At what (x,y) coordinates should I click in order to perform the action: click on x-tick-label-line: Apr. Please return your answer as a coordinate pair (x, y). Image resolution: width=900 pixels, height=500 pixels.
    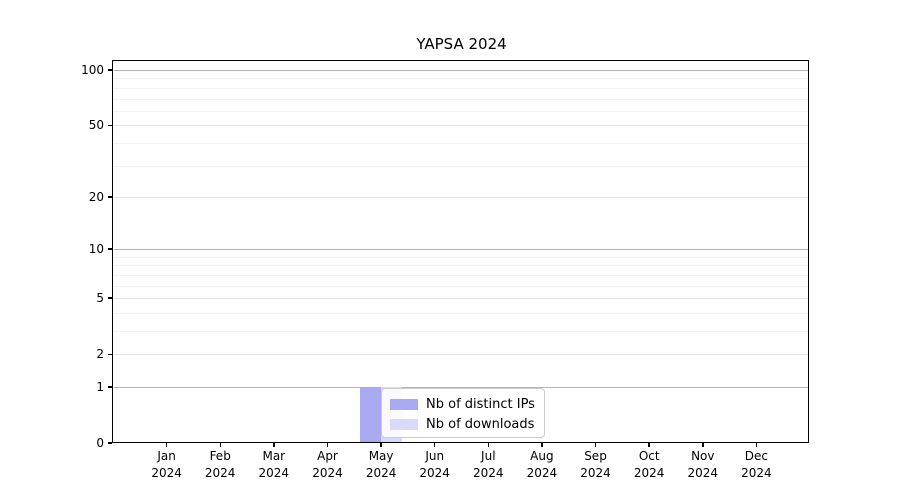
    Looking at the image, I should click on (327, 456).